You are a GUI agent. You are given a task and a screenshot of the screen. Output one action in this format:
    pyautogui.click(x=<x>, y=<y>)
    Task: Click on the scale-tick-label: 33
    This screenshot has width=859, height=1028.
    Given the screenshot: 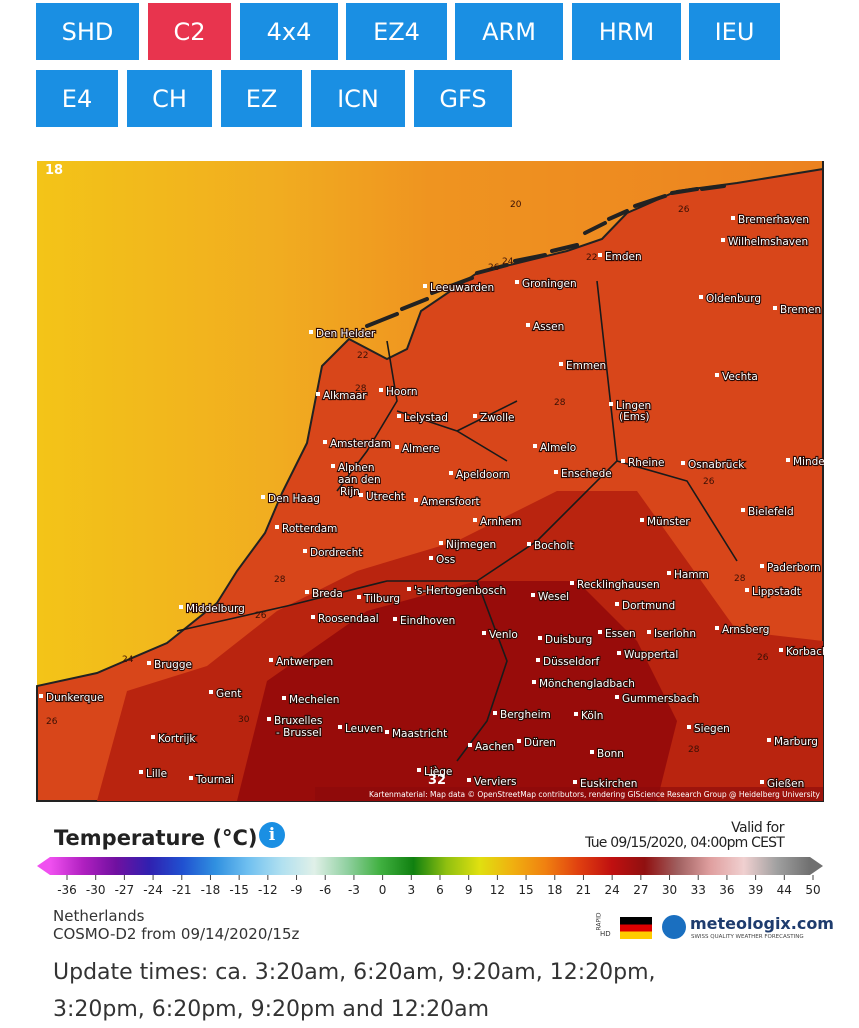 What is the action you would take?
    pyautogui.click(x=698, y=890)
    